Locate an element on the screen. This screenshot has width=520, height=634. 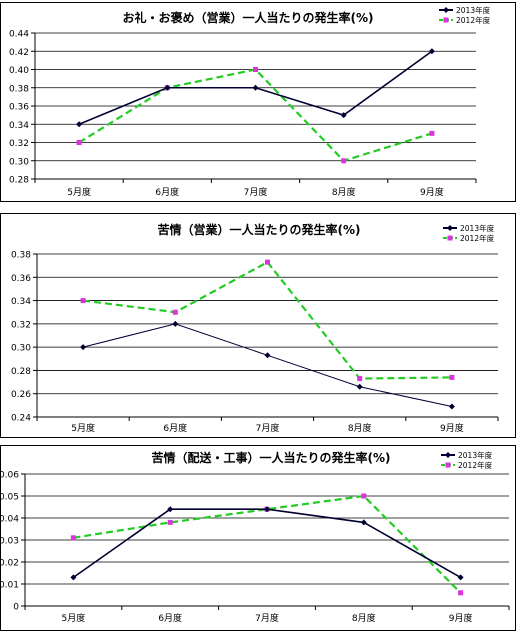
y-tick-label: 0.01 is located at coordinates (10, 586).